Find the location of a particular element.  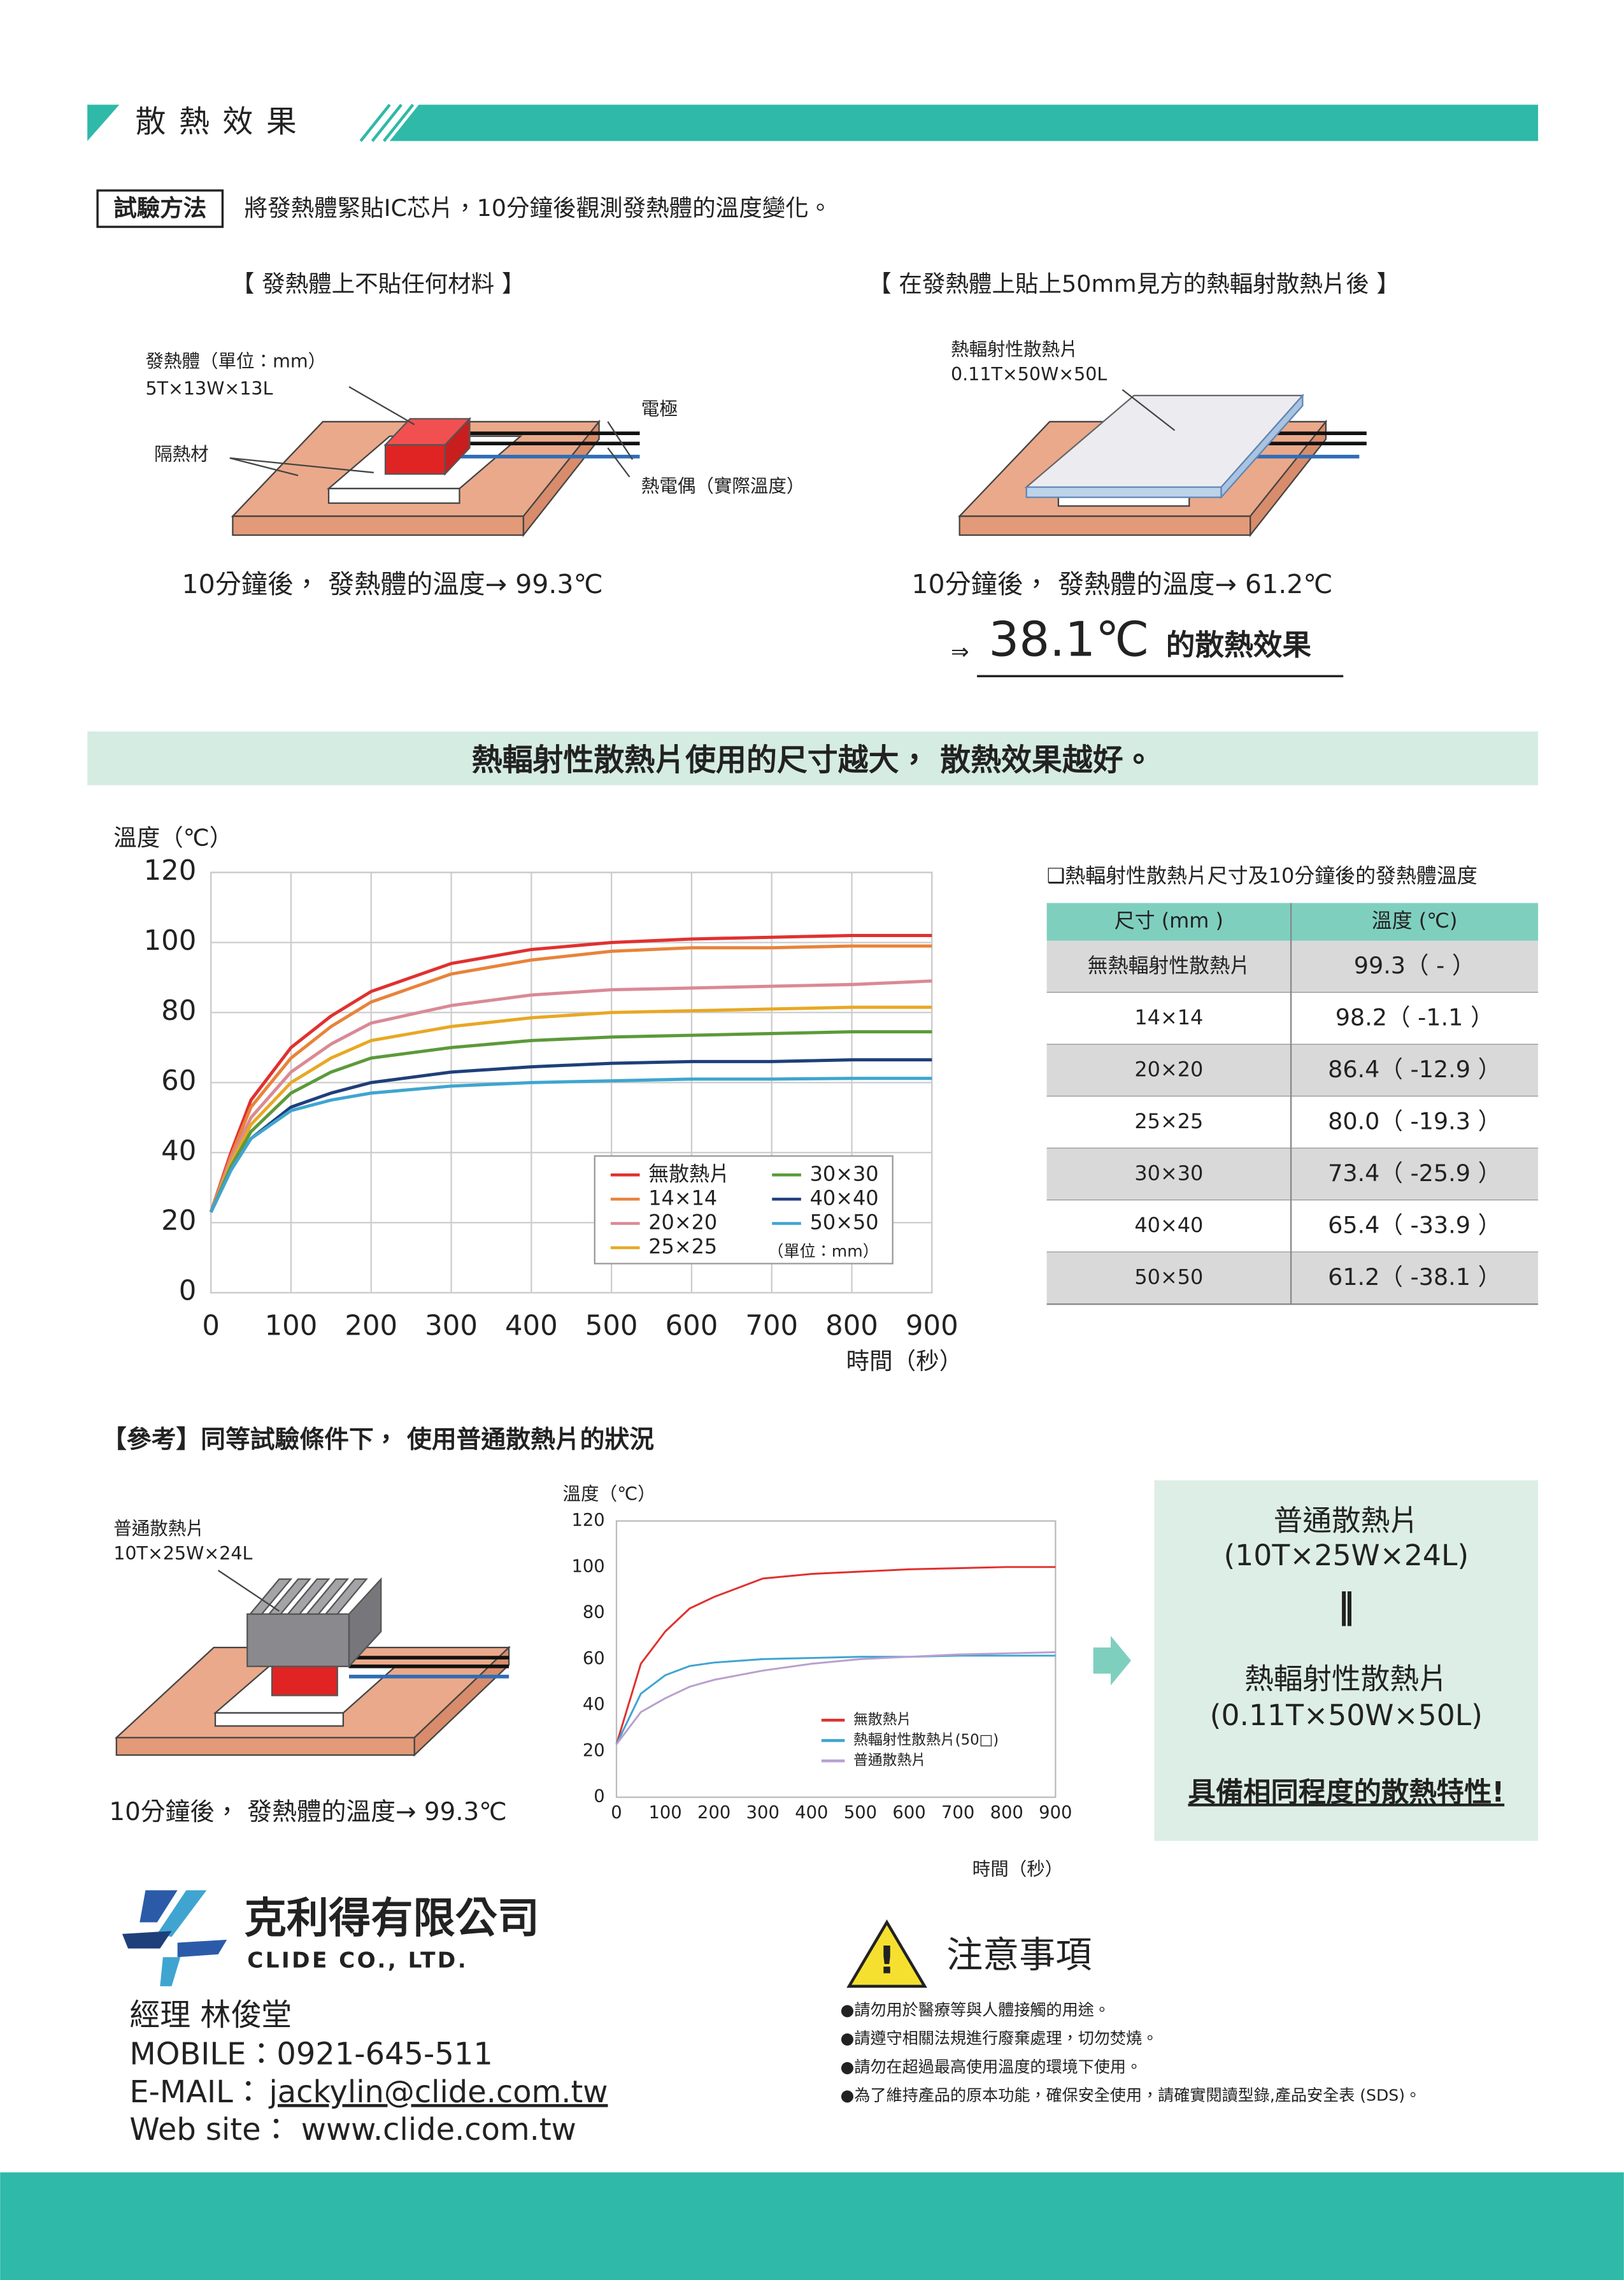

plot-frame is located at coordinates (836, 1659).